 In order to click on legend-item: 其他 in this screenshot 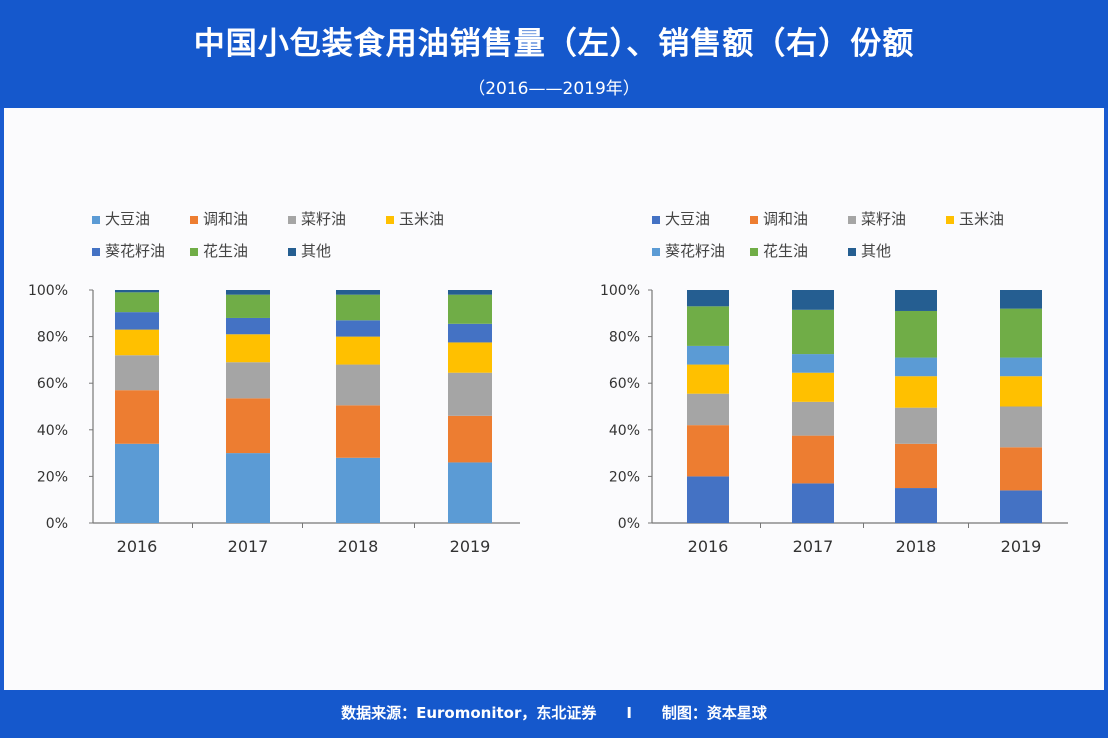, I will do `click(869, 250)`.